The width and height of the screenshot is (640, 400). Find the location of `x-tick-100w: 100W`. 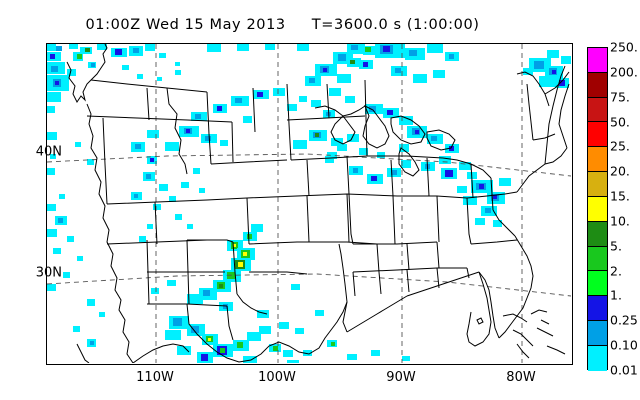

x-tick-100w: 100W is located at coordinates (277, 377).